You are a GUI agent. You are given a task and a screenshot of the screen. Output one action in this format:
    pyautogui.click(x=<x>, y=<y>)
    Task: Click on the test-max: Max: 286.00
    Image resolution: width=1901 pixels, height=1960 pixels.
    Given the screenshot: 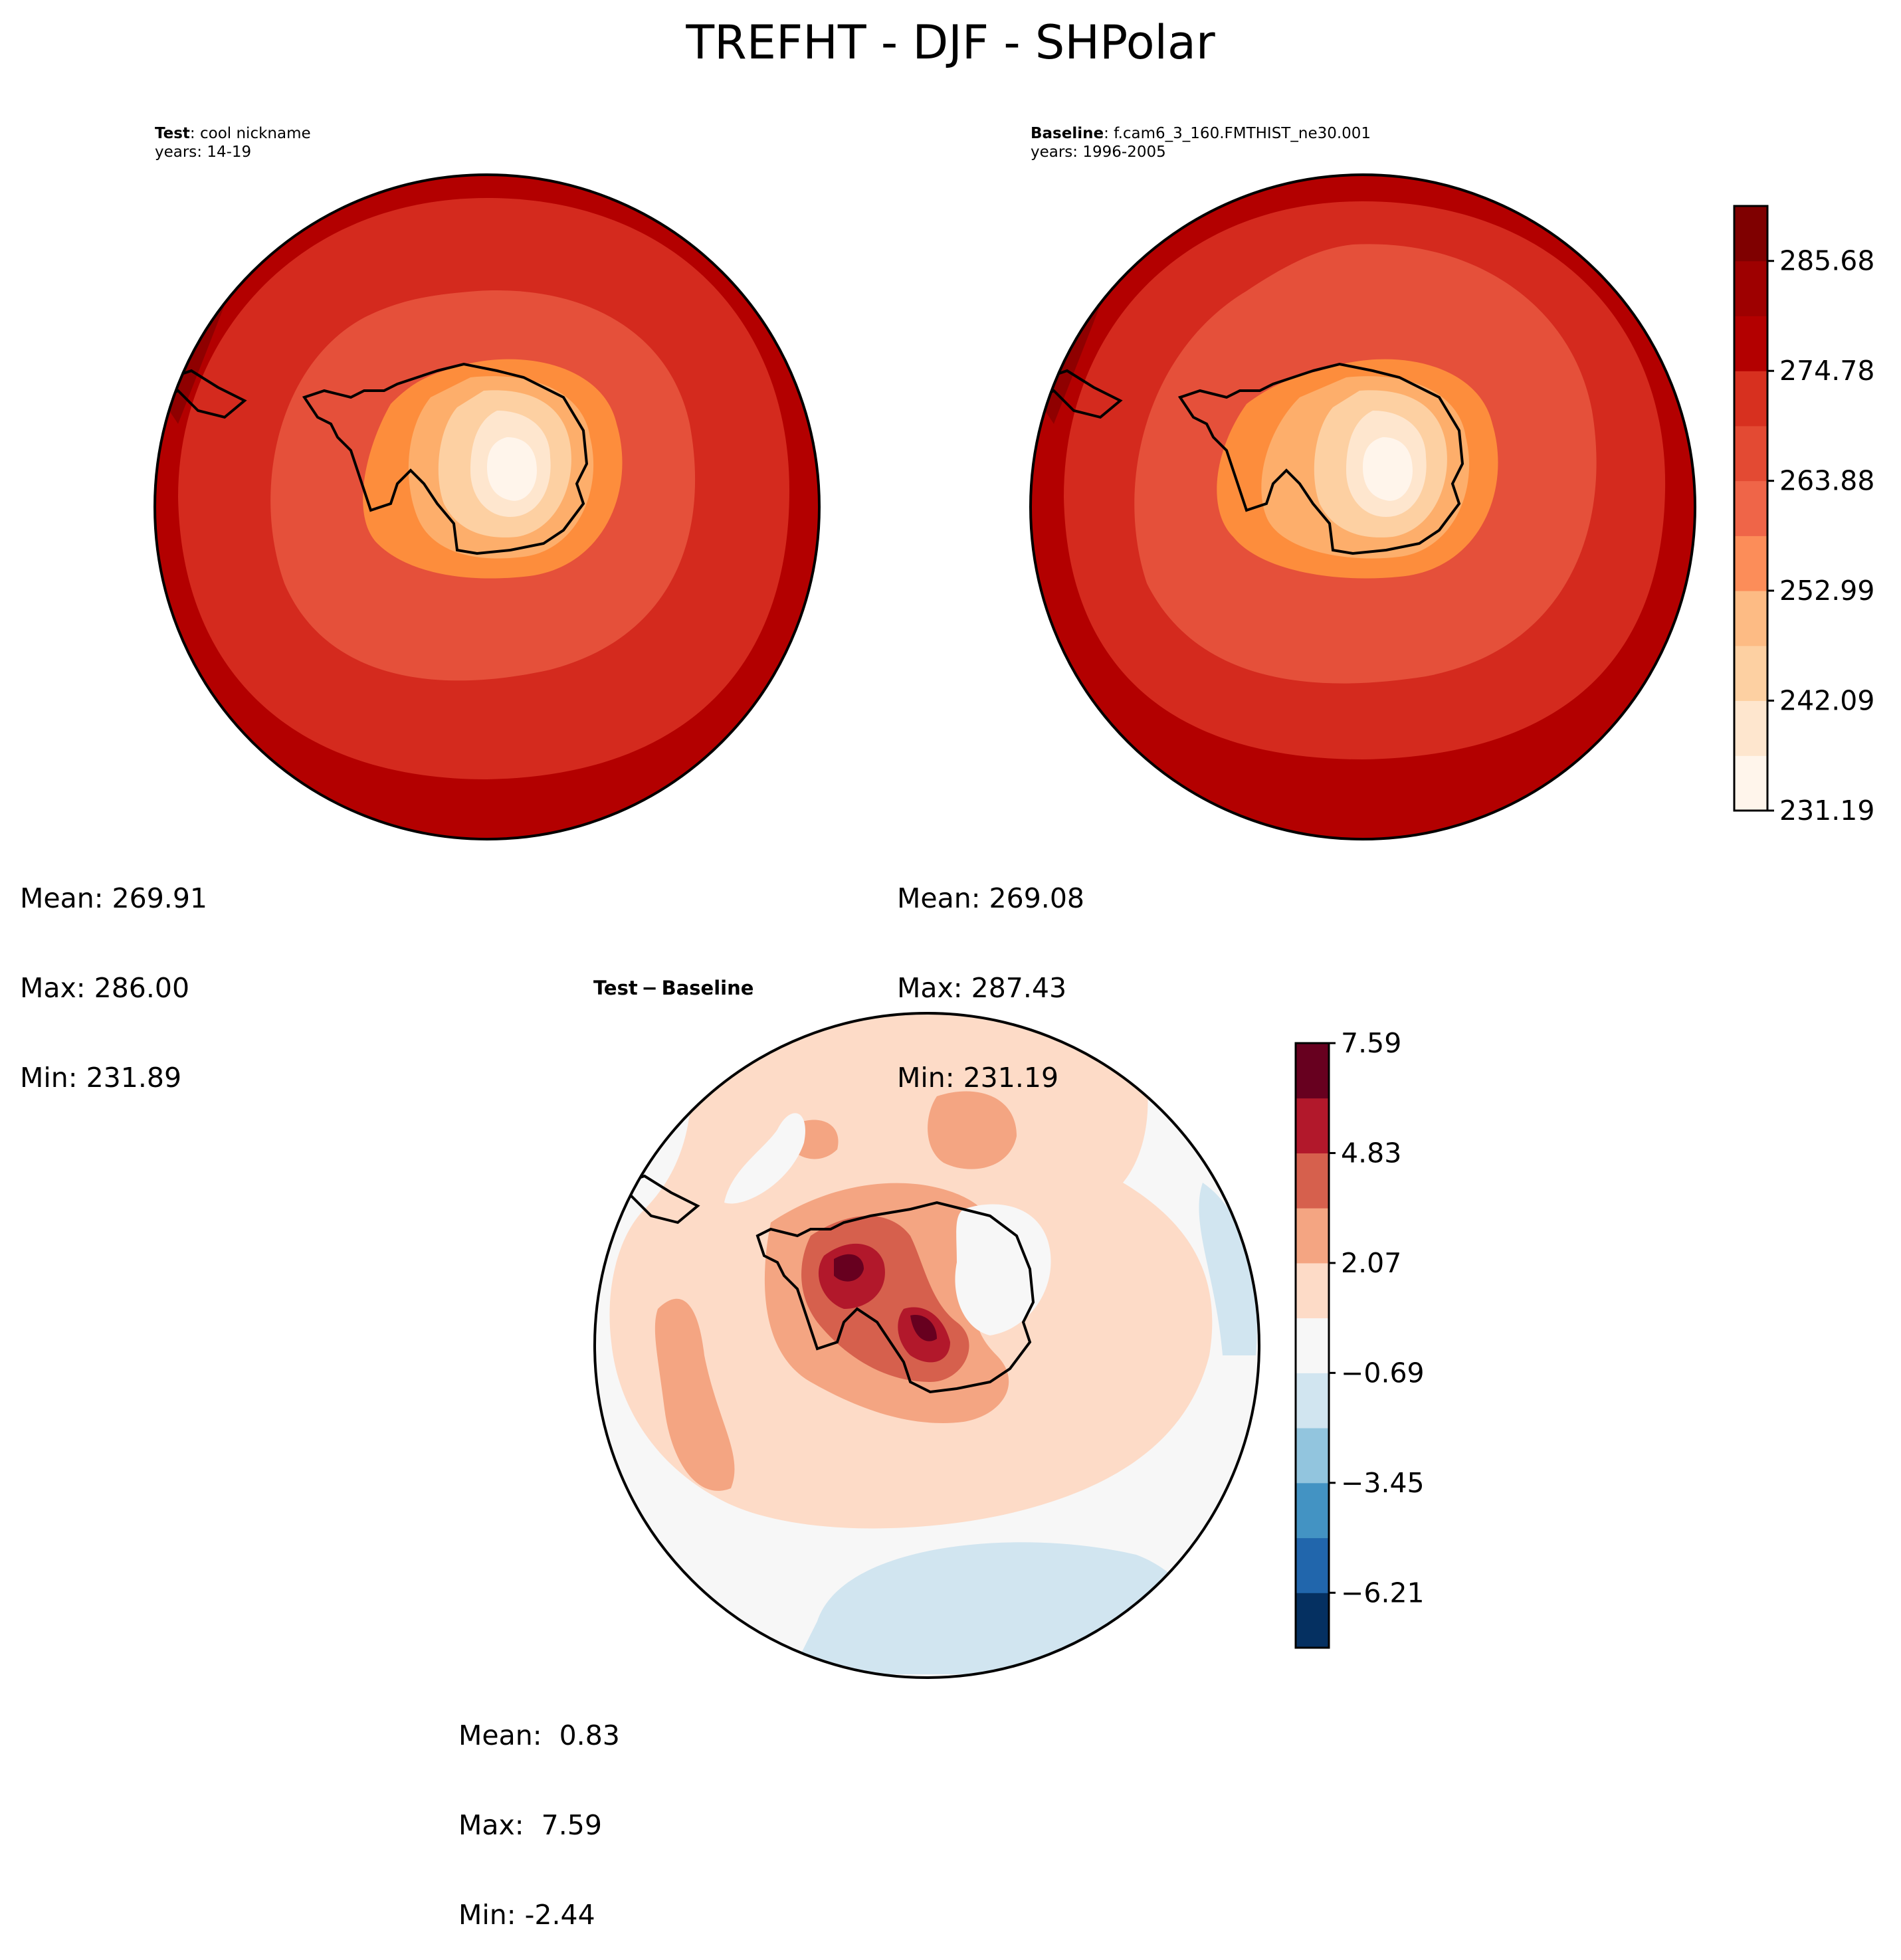 What is the action you would take?
    pyautogui.click(x=105, y=988)
    